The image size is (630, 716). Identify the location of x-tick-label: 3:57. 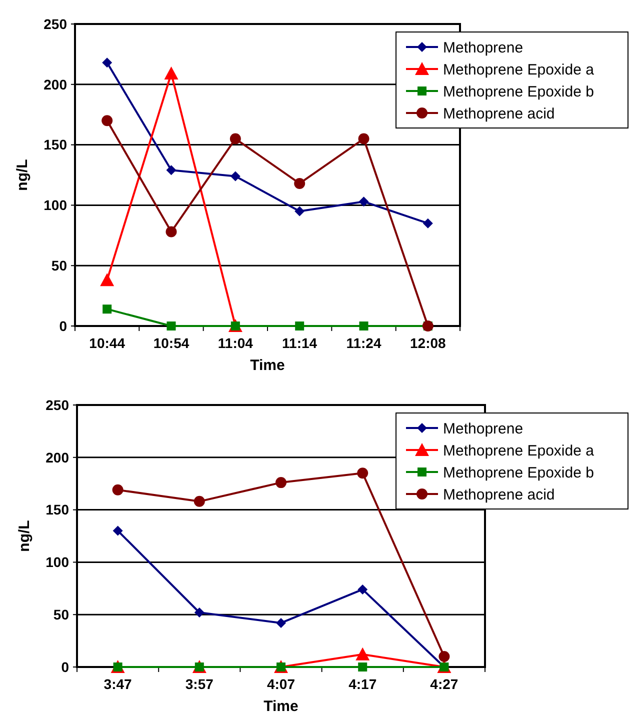
(199, 684).